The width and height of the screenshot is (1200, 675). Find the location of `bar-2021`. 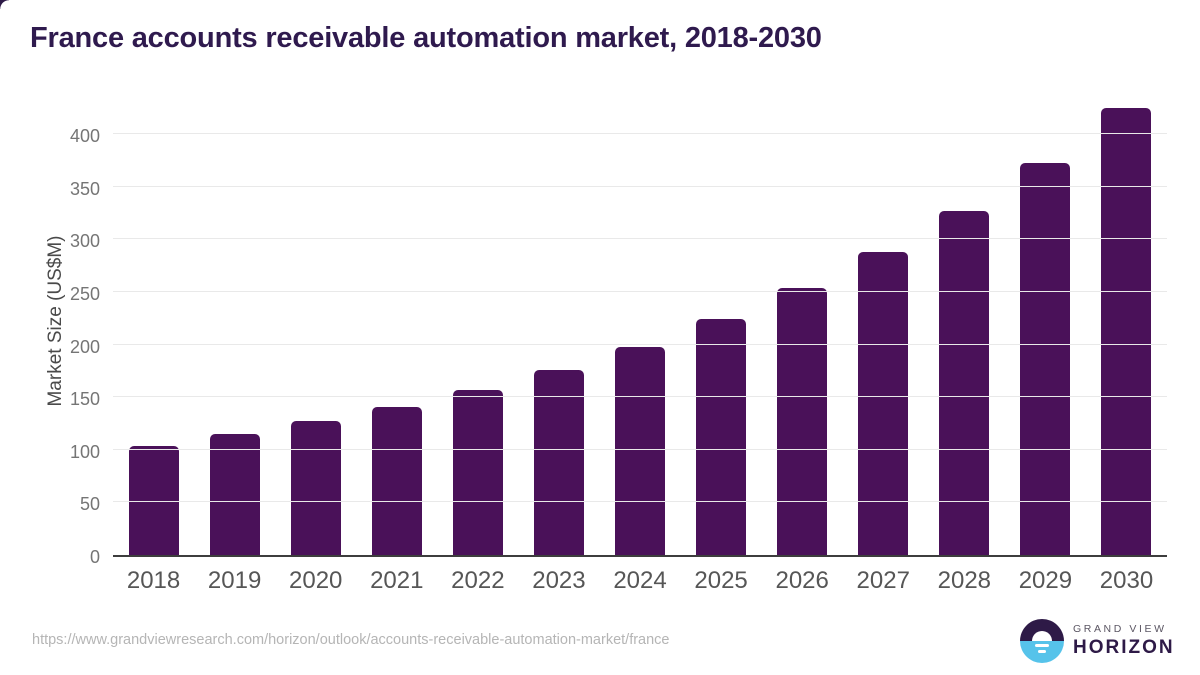

bar-2021 is located at coordinates (396, 480).